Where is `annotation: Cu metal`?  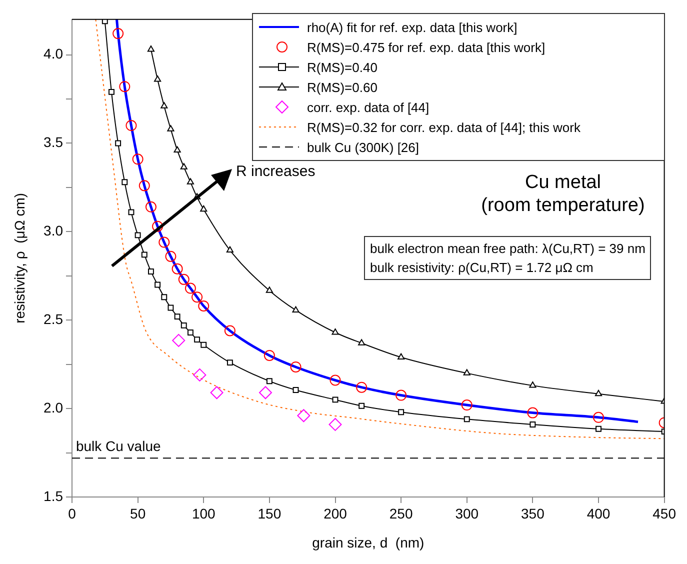 annotation: Cu metal is located at coordinates (563, 183).